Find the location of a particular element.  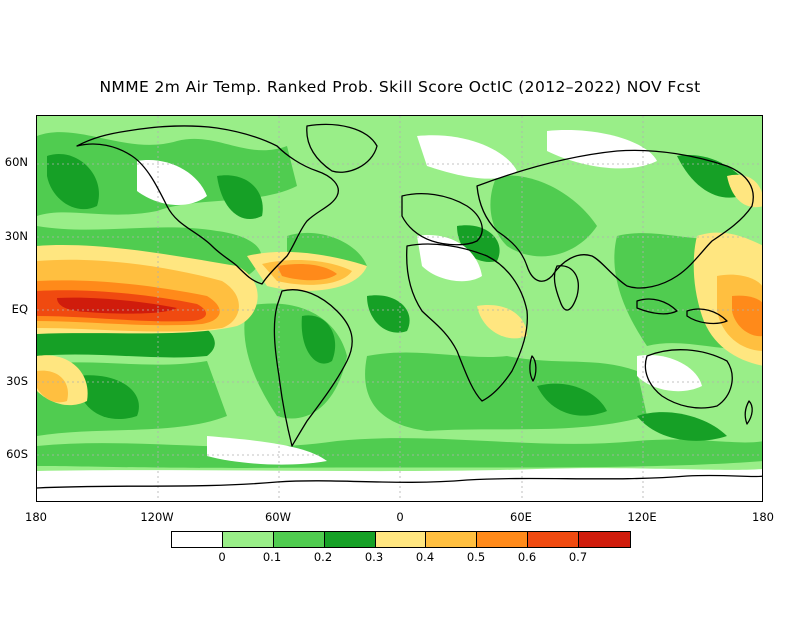

lon-label-60e: 60E is located at coordinates (521, 517).